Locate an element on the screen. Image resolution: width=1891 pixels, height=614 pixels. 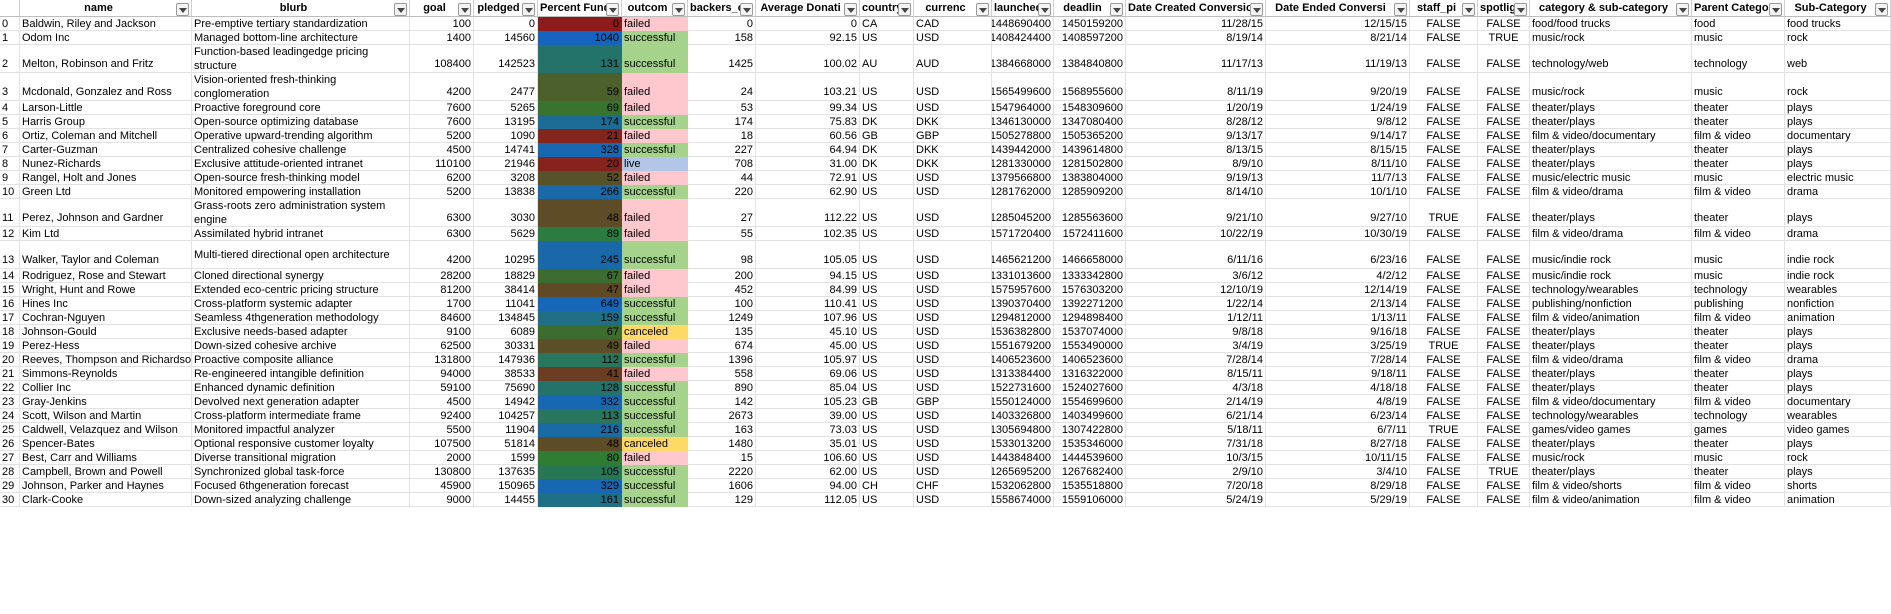
cell-parent: film & video is located at coordinates (1738, 486).